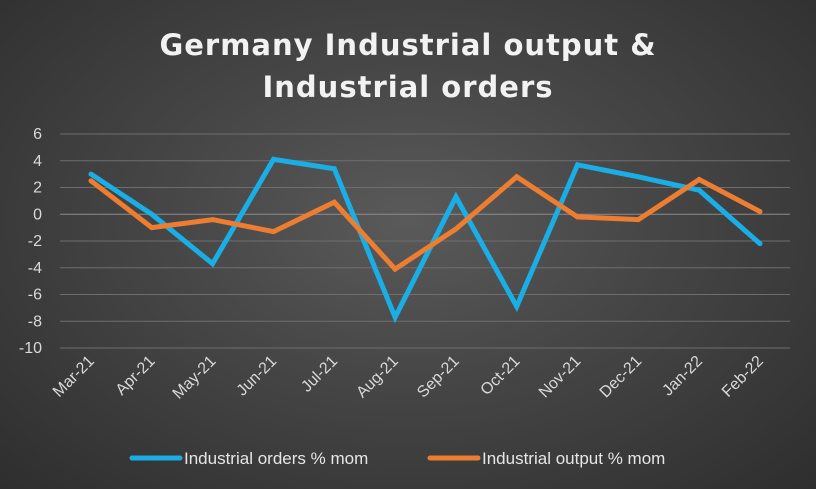 The image size is (816, 489). What do you see at coordinates (35, 295) in the screenshot?
I see `y-tick-label: -6` at bounding box center [35, 295].